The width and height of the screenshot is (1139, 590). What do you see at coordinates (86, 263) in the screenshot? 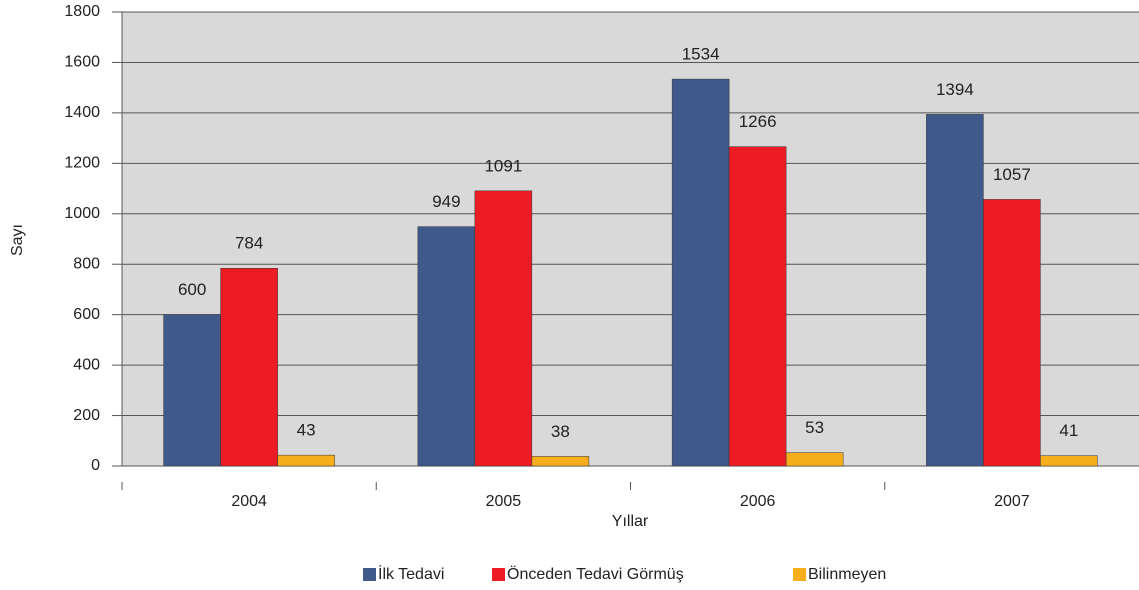
I see `y-tick-label: 800` at bounding box center [86, 263].